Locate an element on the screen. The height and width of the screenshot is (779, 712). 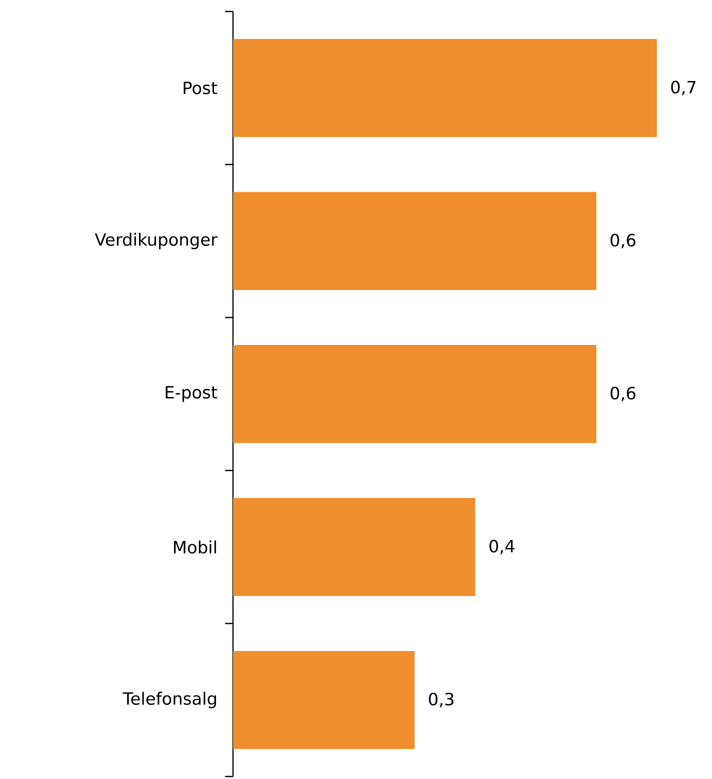
y-tick-label: Verdikuponger is located at coordinates (156, 241).